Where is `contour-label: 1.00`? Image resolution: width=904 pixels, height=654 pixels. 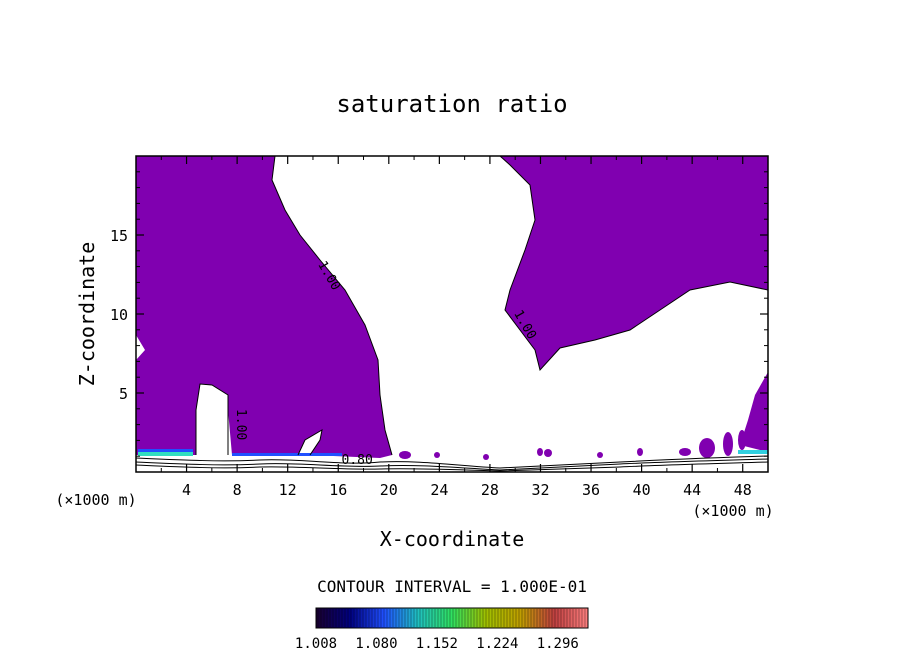
contour-label: 1.00 is located at coordinates (240, 424).